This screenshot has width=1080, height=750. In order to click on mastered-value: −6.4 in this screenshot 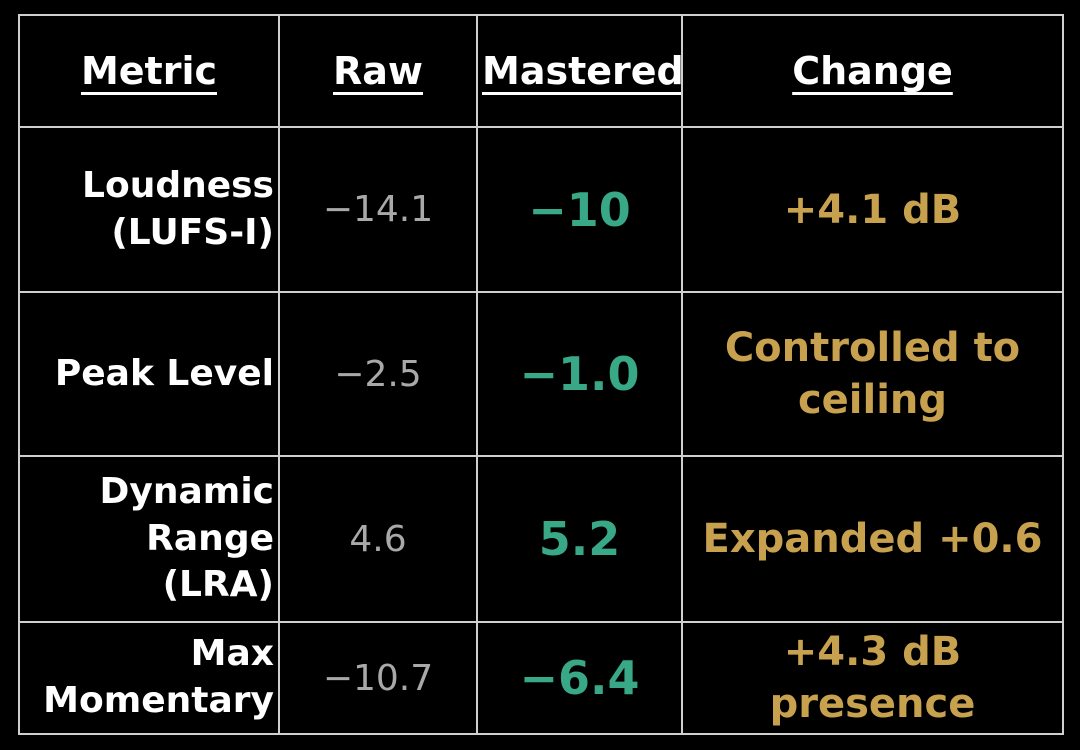, I will do `click(579, 678)`.